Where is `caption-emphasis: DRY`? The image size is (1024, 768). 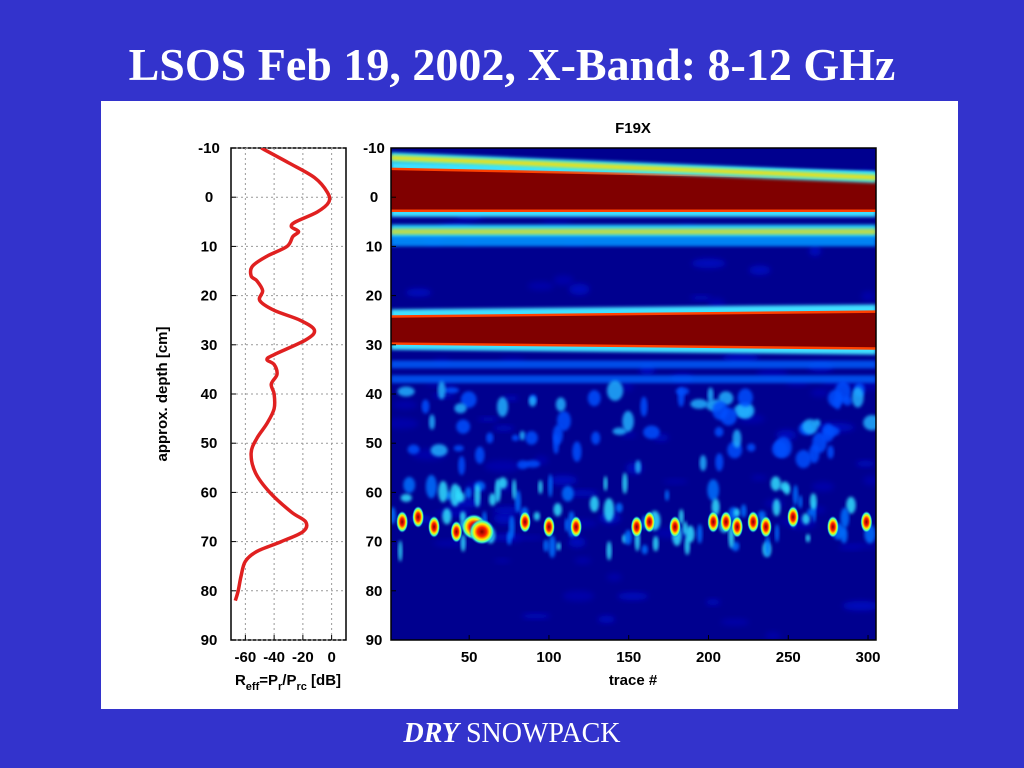
caption-emphasis: DRY is located at coordinates (431, 733).